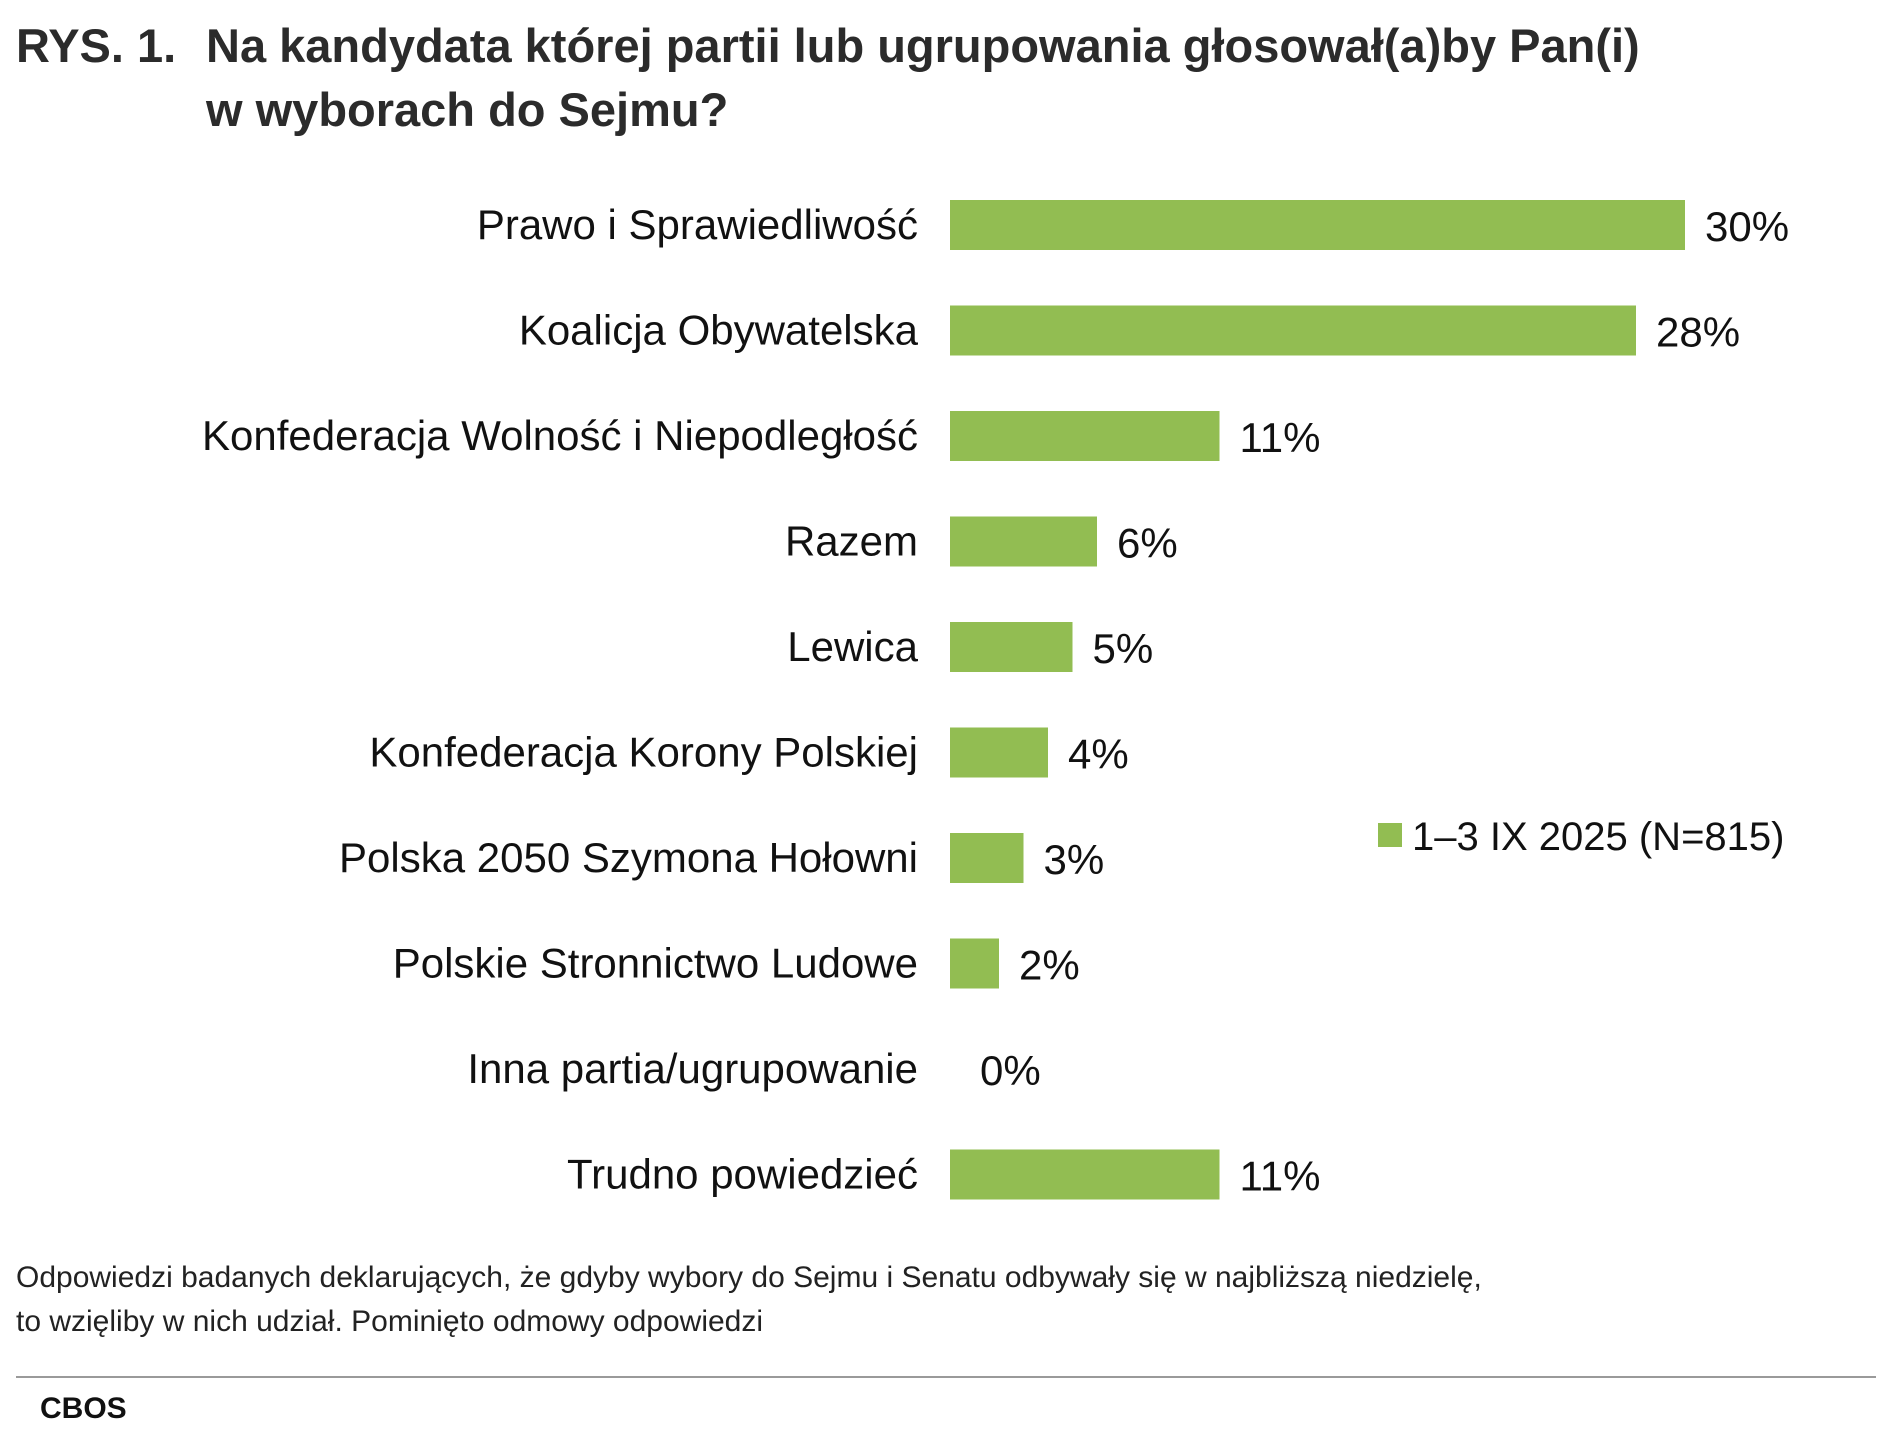 The height and width of the screenshot is (1440, 1891). I want to click on category-label: Lewica, so click(852, 646).